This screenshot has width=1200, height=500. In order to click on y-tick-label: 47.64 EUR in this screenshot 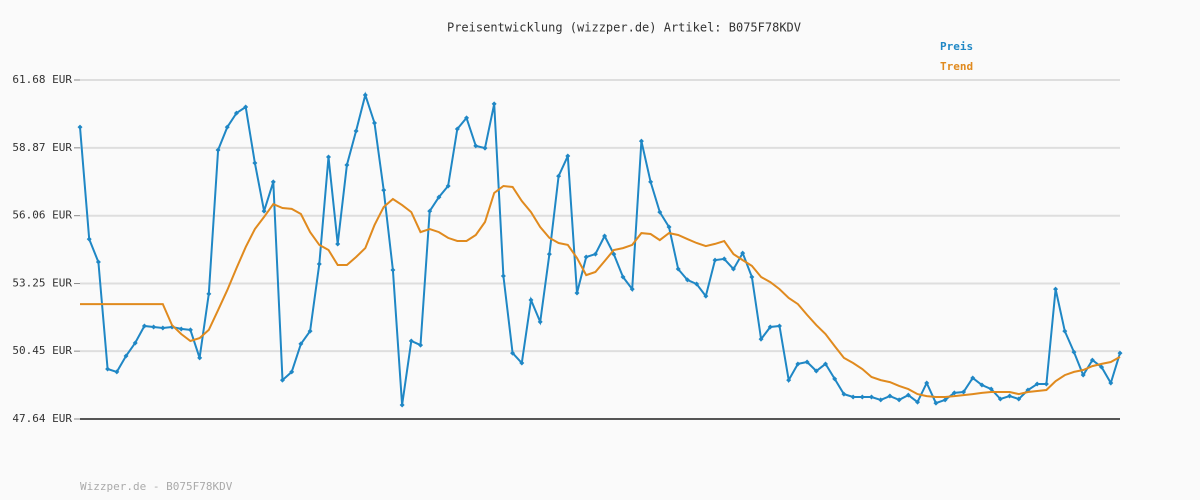, I will do `click(42, 418)`.